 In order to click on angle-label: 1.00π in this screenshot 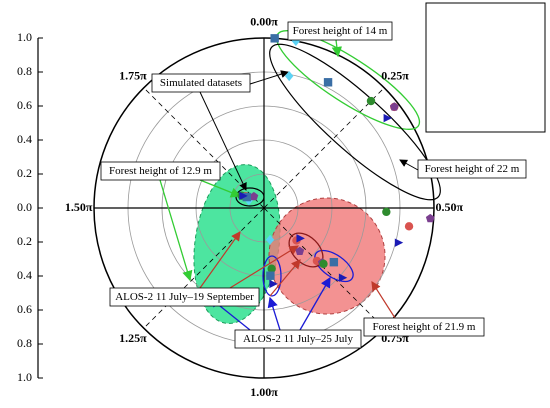, I will do `click(264, 392)`.